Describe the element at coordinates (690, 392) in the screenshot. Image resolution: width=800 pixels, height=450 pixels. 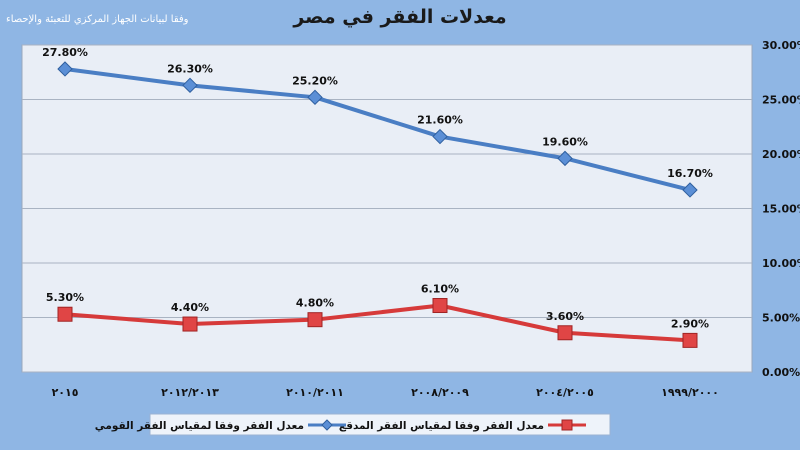
I see `x-tick-label: ١٩٩٩/٢٠٠٠` at that location.